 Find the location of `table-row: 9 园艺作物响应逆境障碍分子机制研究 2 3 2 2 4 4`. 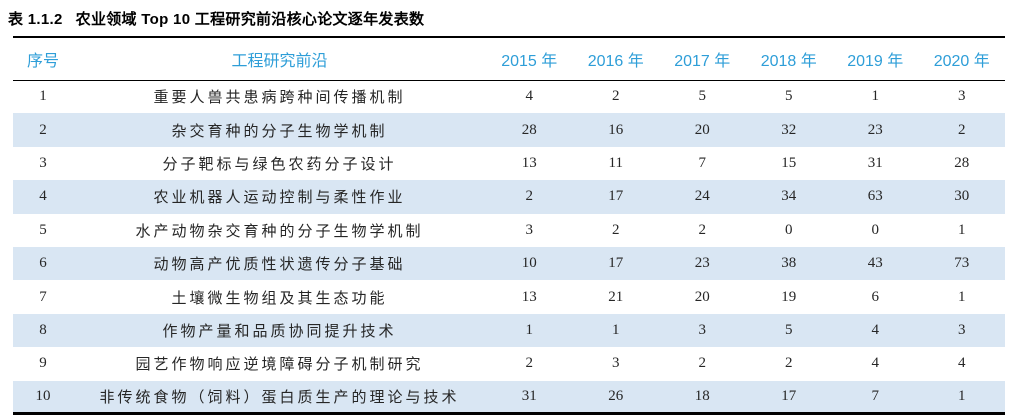

table-row: 9 园艺作物响应逆境障碍分子机制研究 2 3 2 2 4 4 is located at coordinates (509, 363).